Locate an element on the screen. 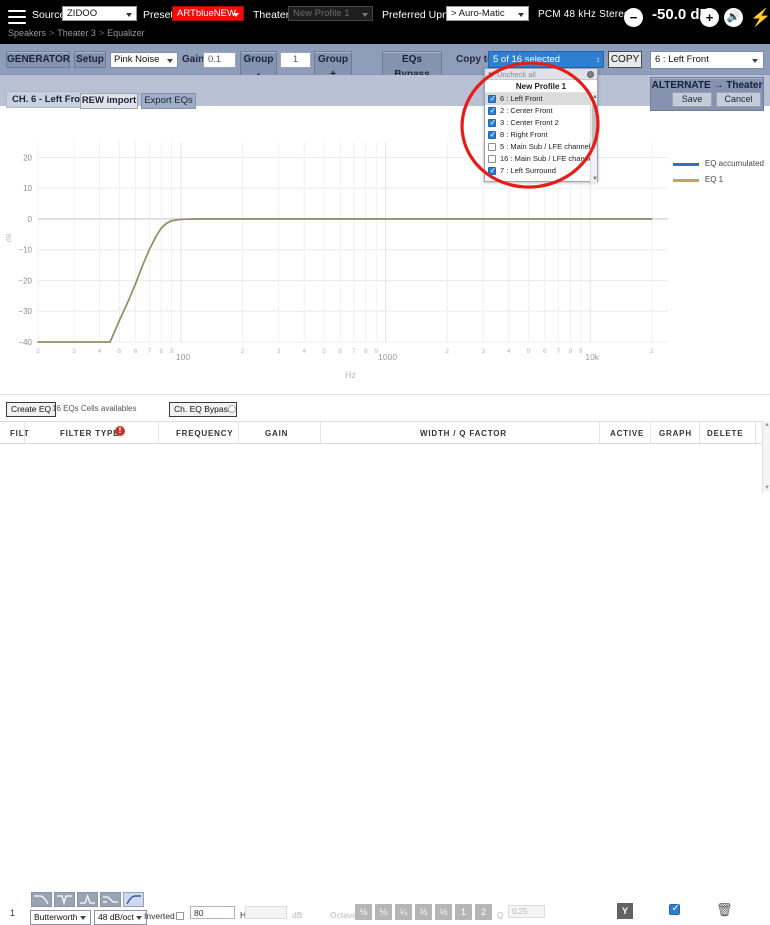 The image size is (770, 925). rew-import-button: REW import is located at coordinates (109, 101).